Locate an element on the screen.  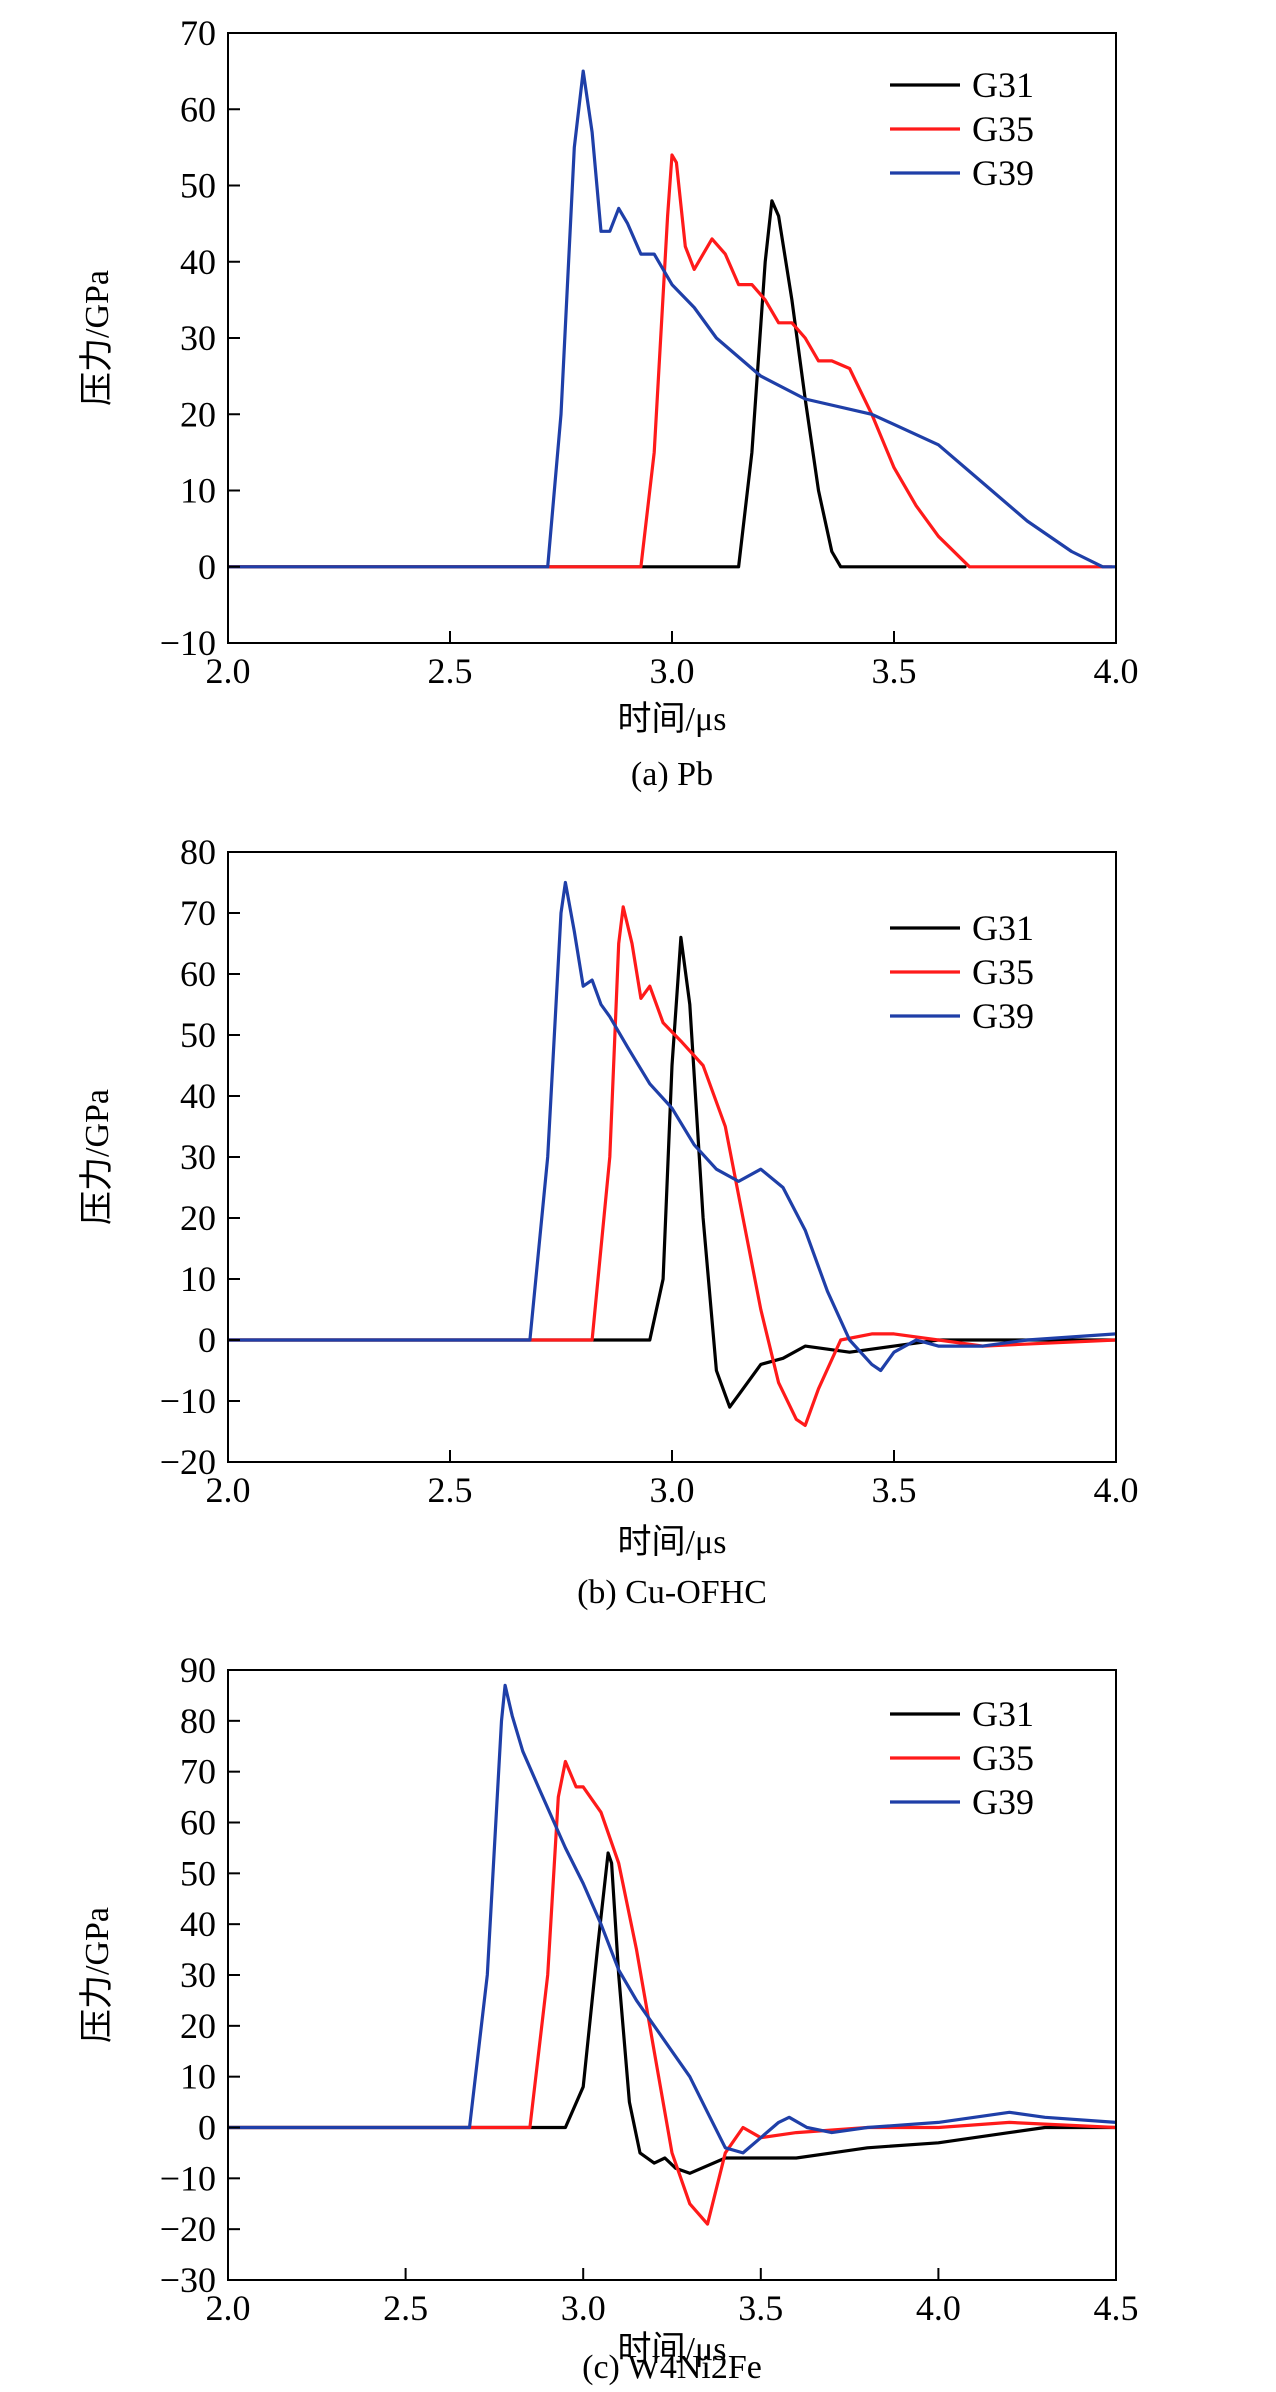
chart-caption: (c) W4Ni2Fe is located at coordinates (672, 2367).